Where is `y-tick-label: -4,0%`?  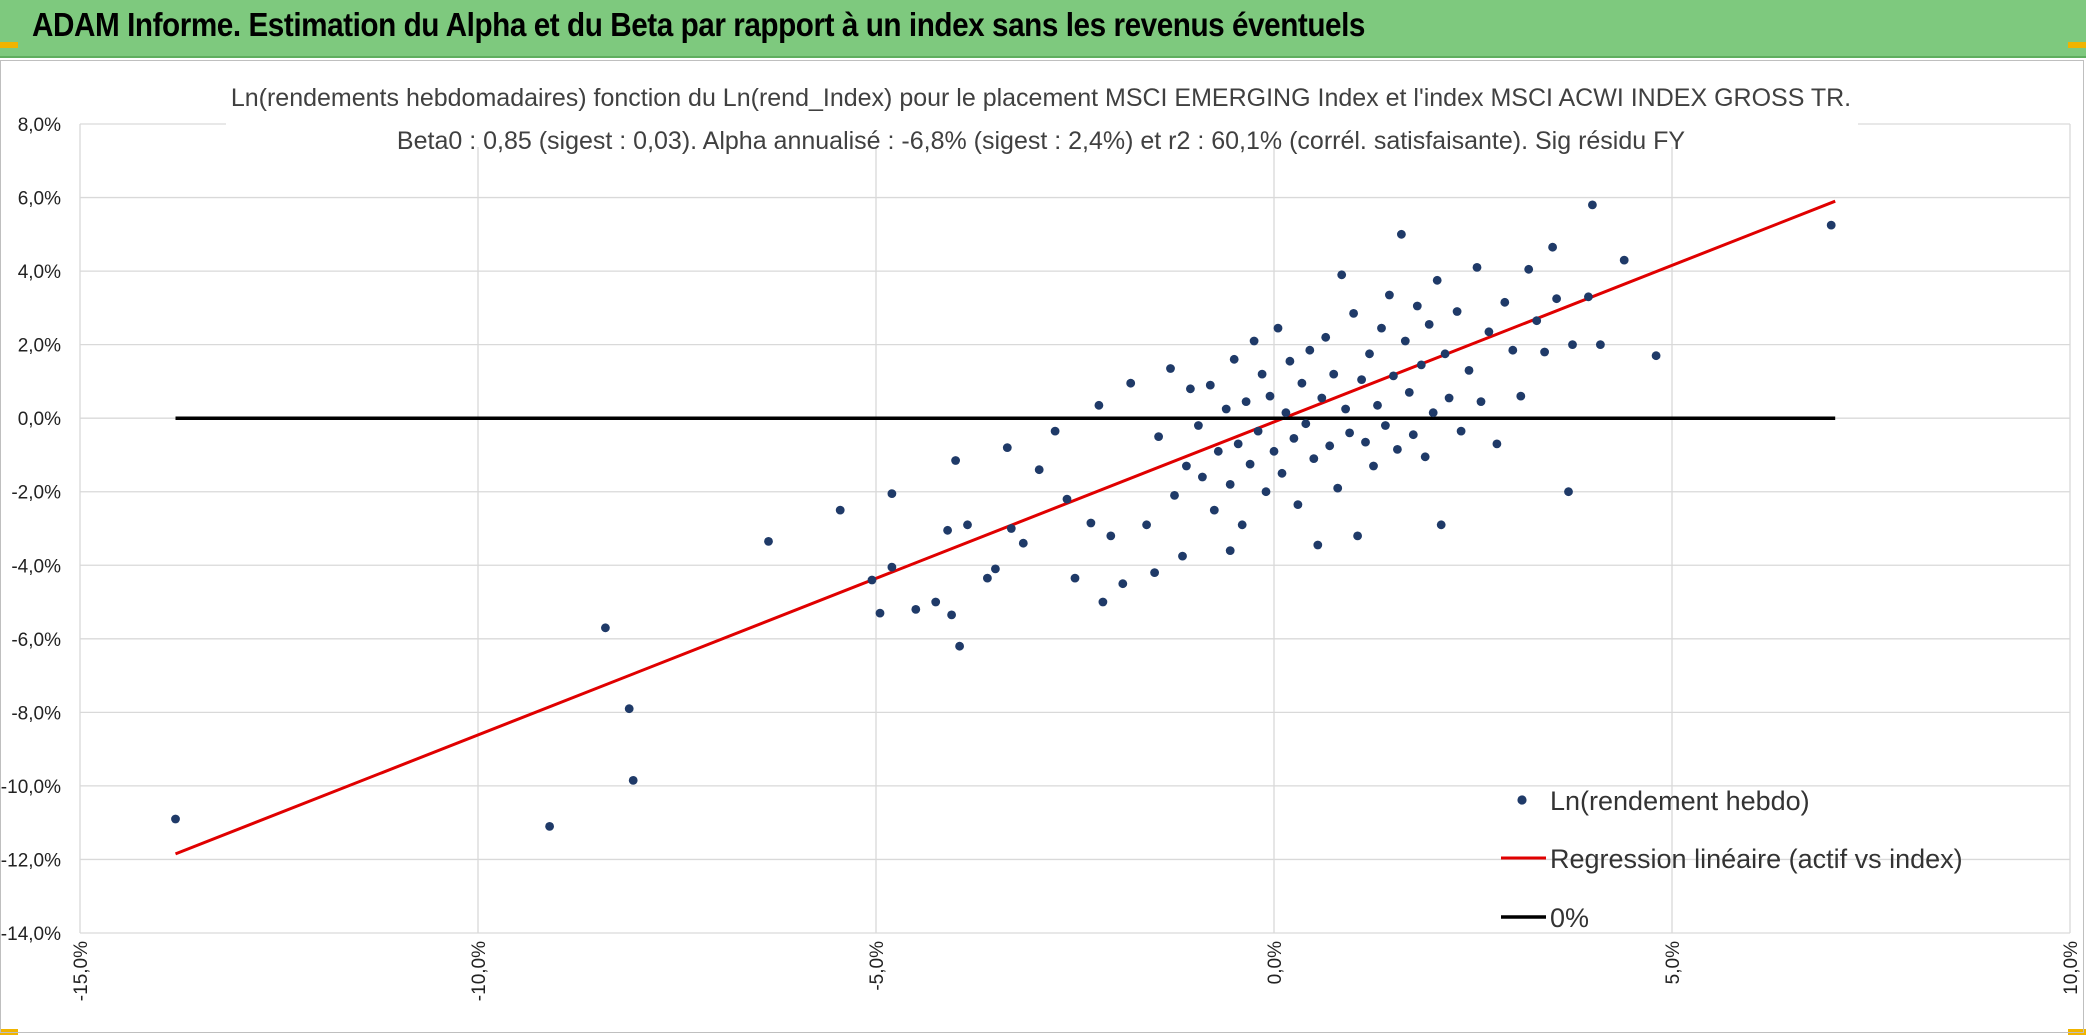
y-tick-label: -4,0% is located at coordinates (36, 566).